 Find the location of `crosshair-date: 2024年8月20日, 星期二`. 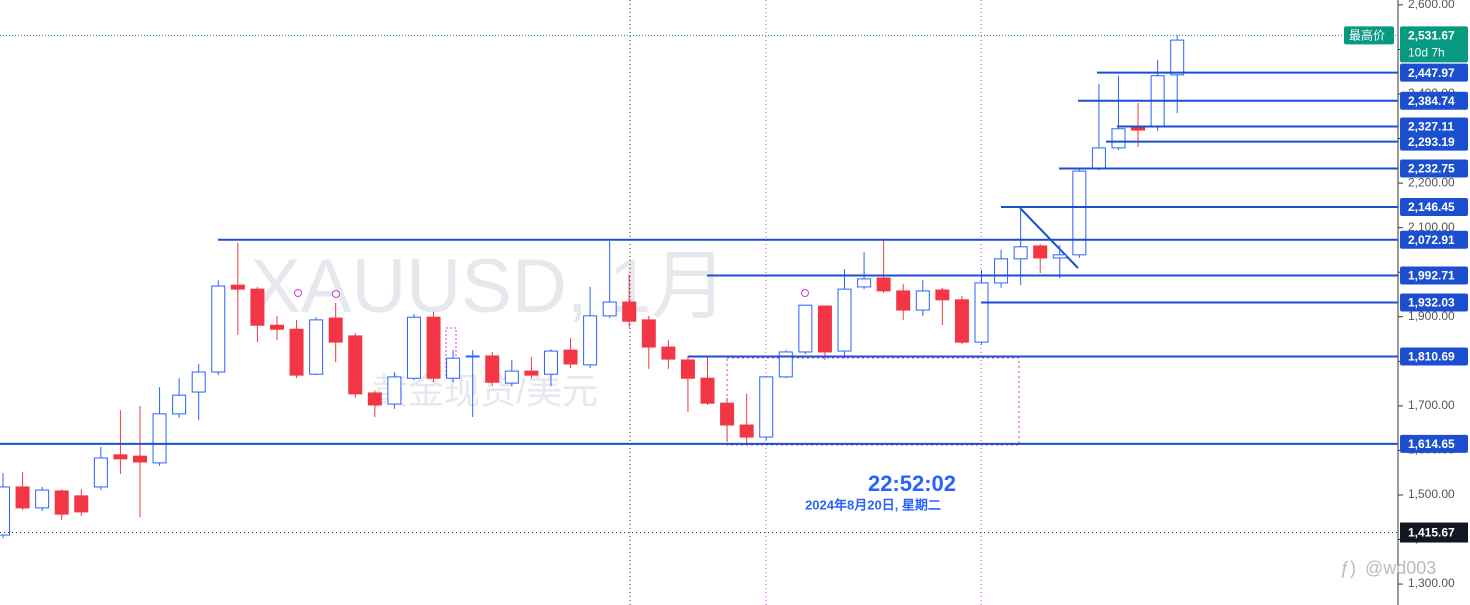

crosshair-date: 2024年8月20日, 星期二 is located at coordinates (873, 504).